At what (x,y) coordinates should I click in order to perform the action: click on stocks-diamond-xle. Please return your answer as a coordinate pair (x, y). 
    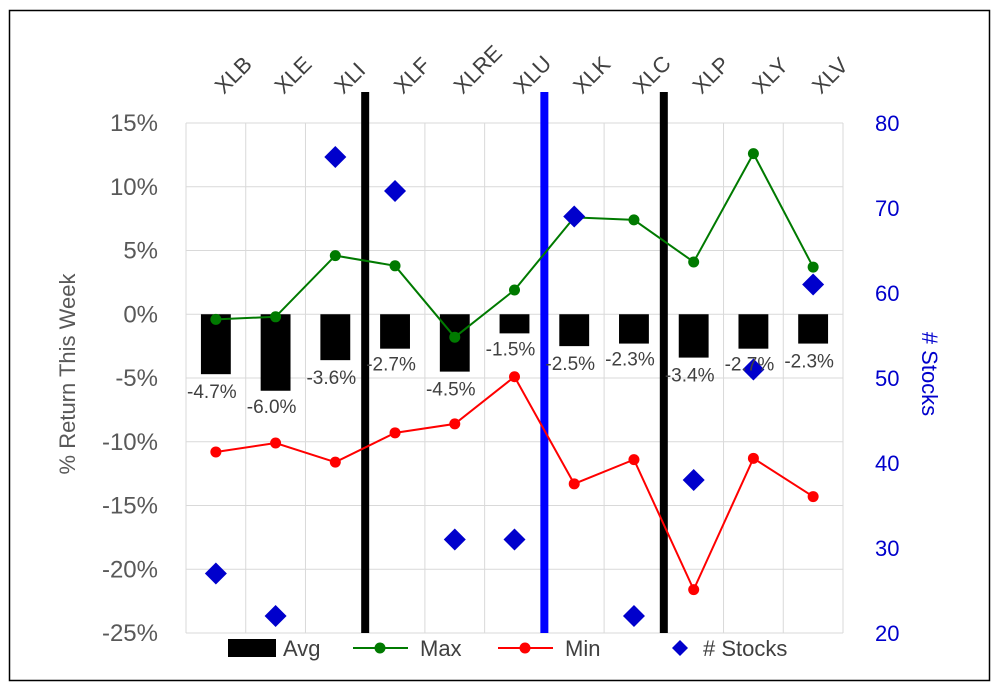
    Looking at the image, I should click on (275, 616).